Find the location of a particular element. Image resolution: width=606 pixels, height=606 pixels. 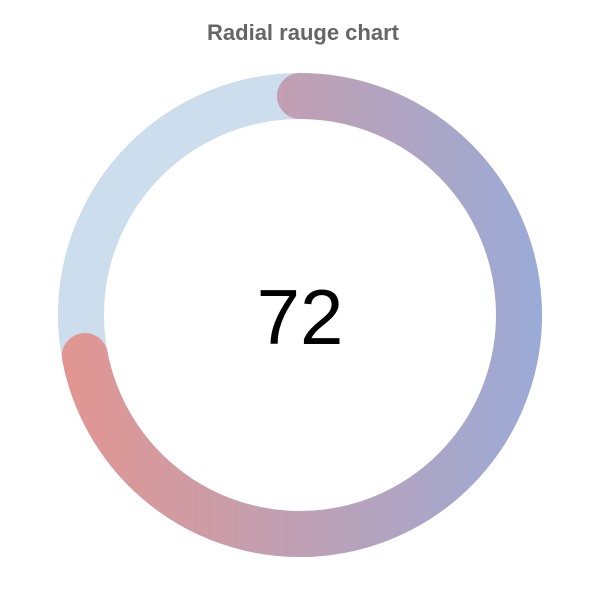

chart-title: Radial rauge chart is located at coordinates (303, 32).